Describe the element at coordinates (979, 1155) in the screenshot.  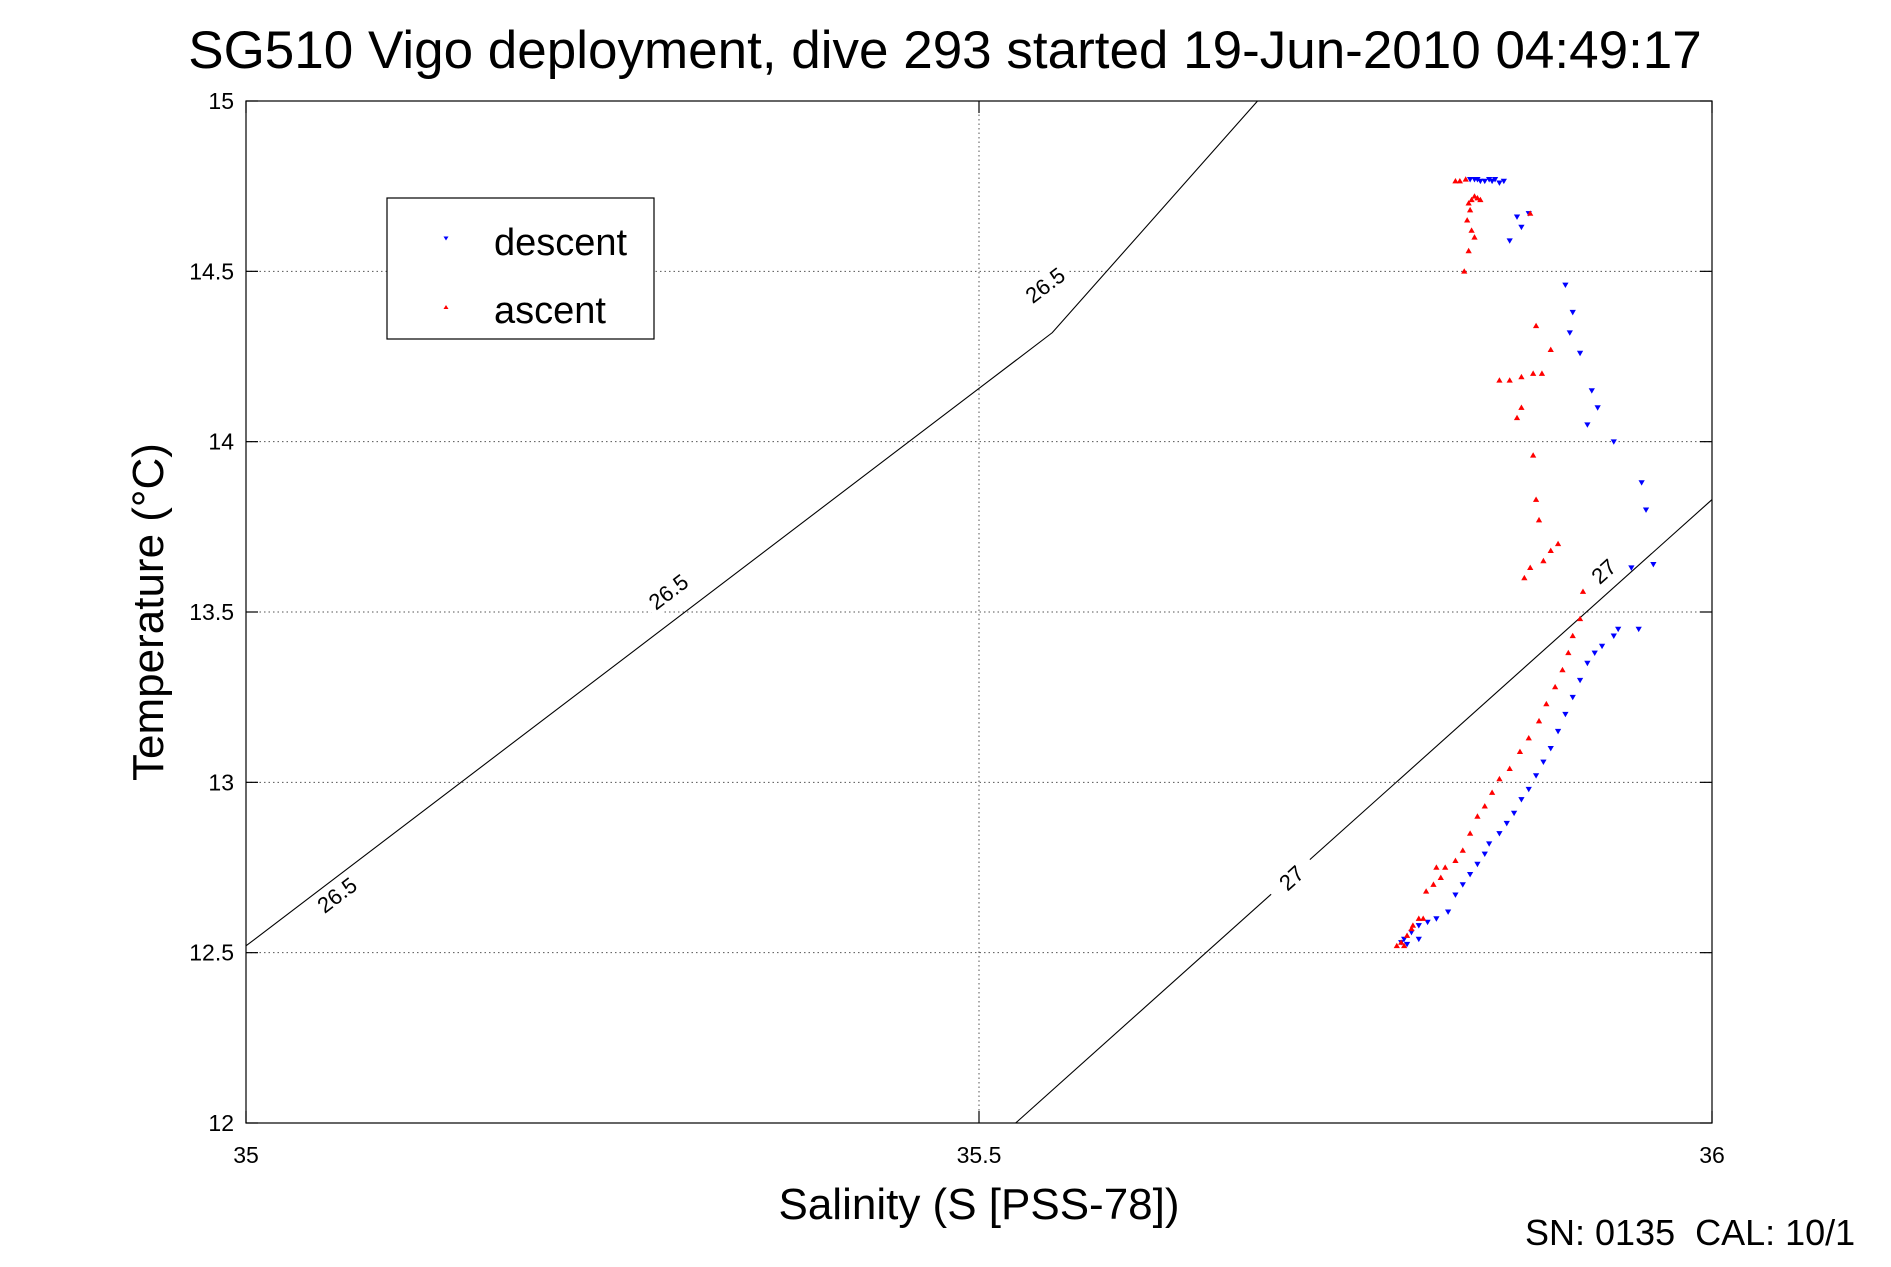
I see `x-tick-label: 35.5` at that location.